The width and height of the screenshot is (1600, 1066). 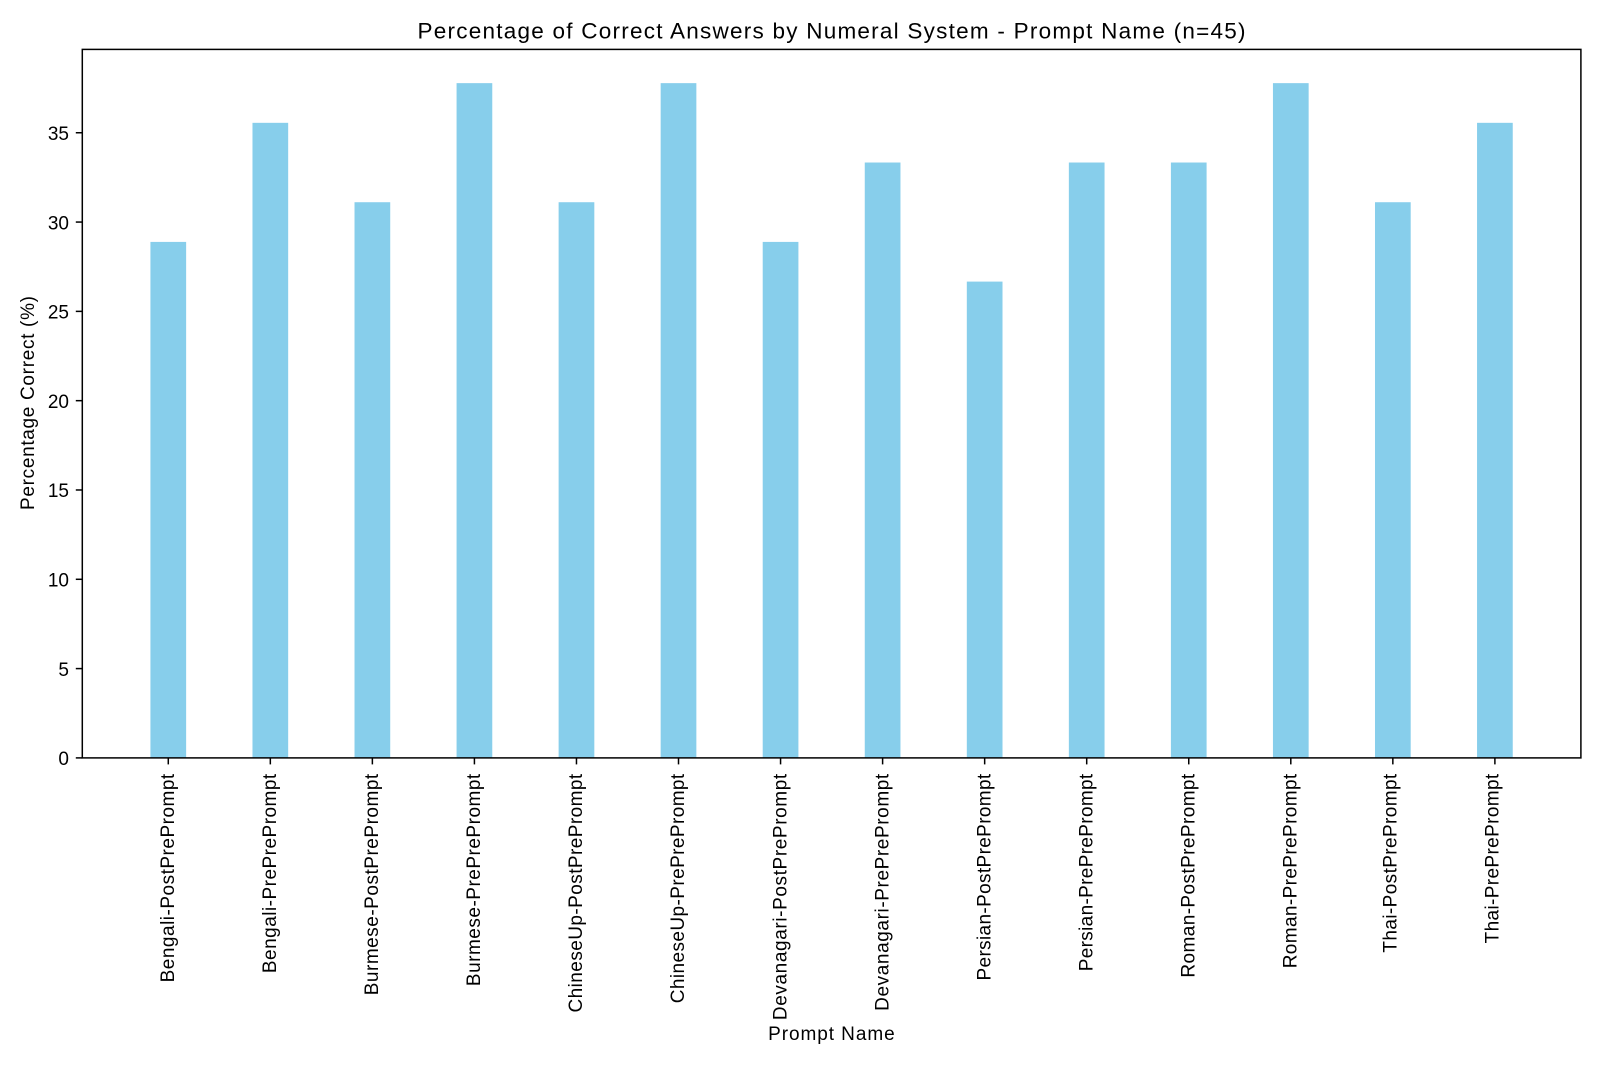 What do you see at coordinates (984, 876) in the screenshot?
I see `svg-text: Persian-PostPrePrompt` at bounding box center [984, 876].